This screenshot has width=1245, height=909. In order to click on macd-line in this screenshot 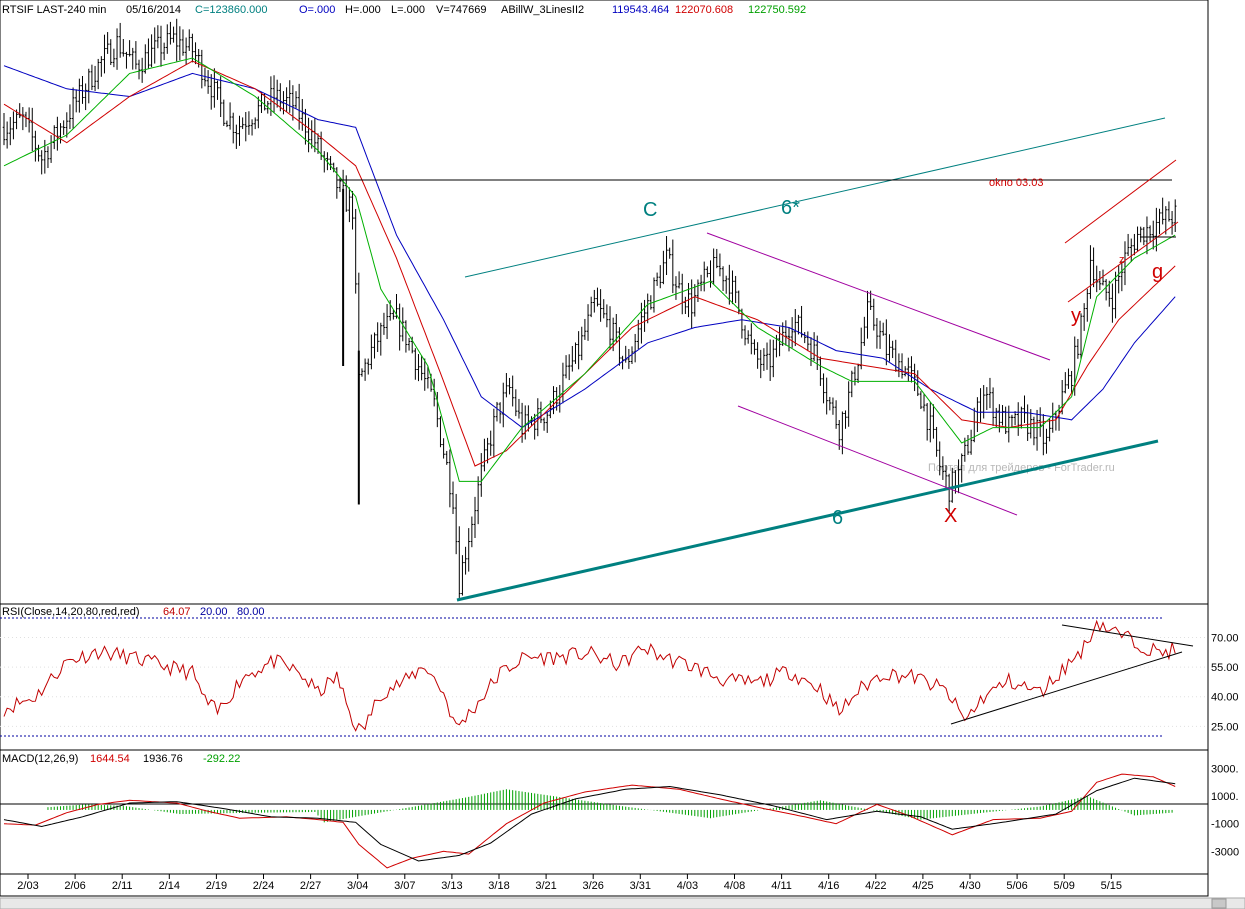, I will do `click(589, 821)`.